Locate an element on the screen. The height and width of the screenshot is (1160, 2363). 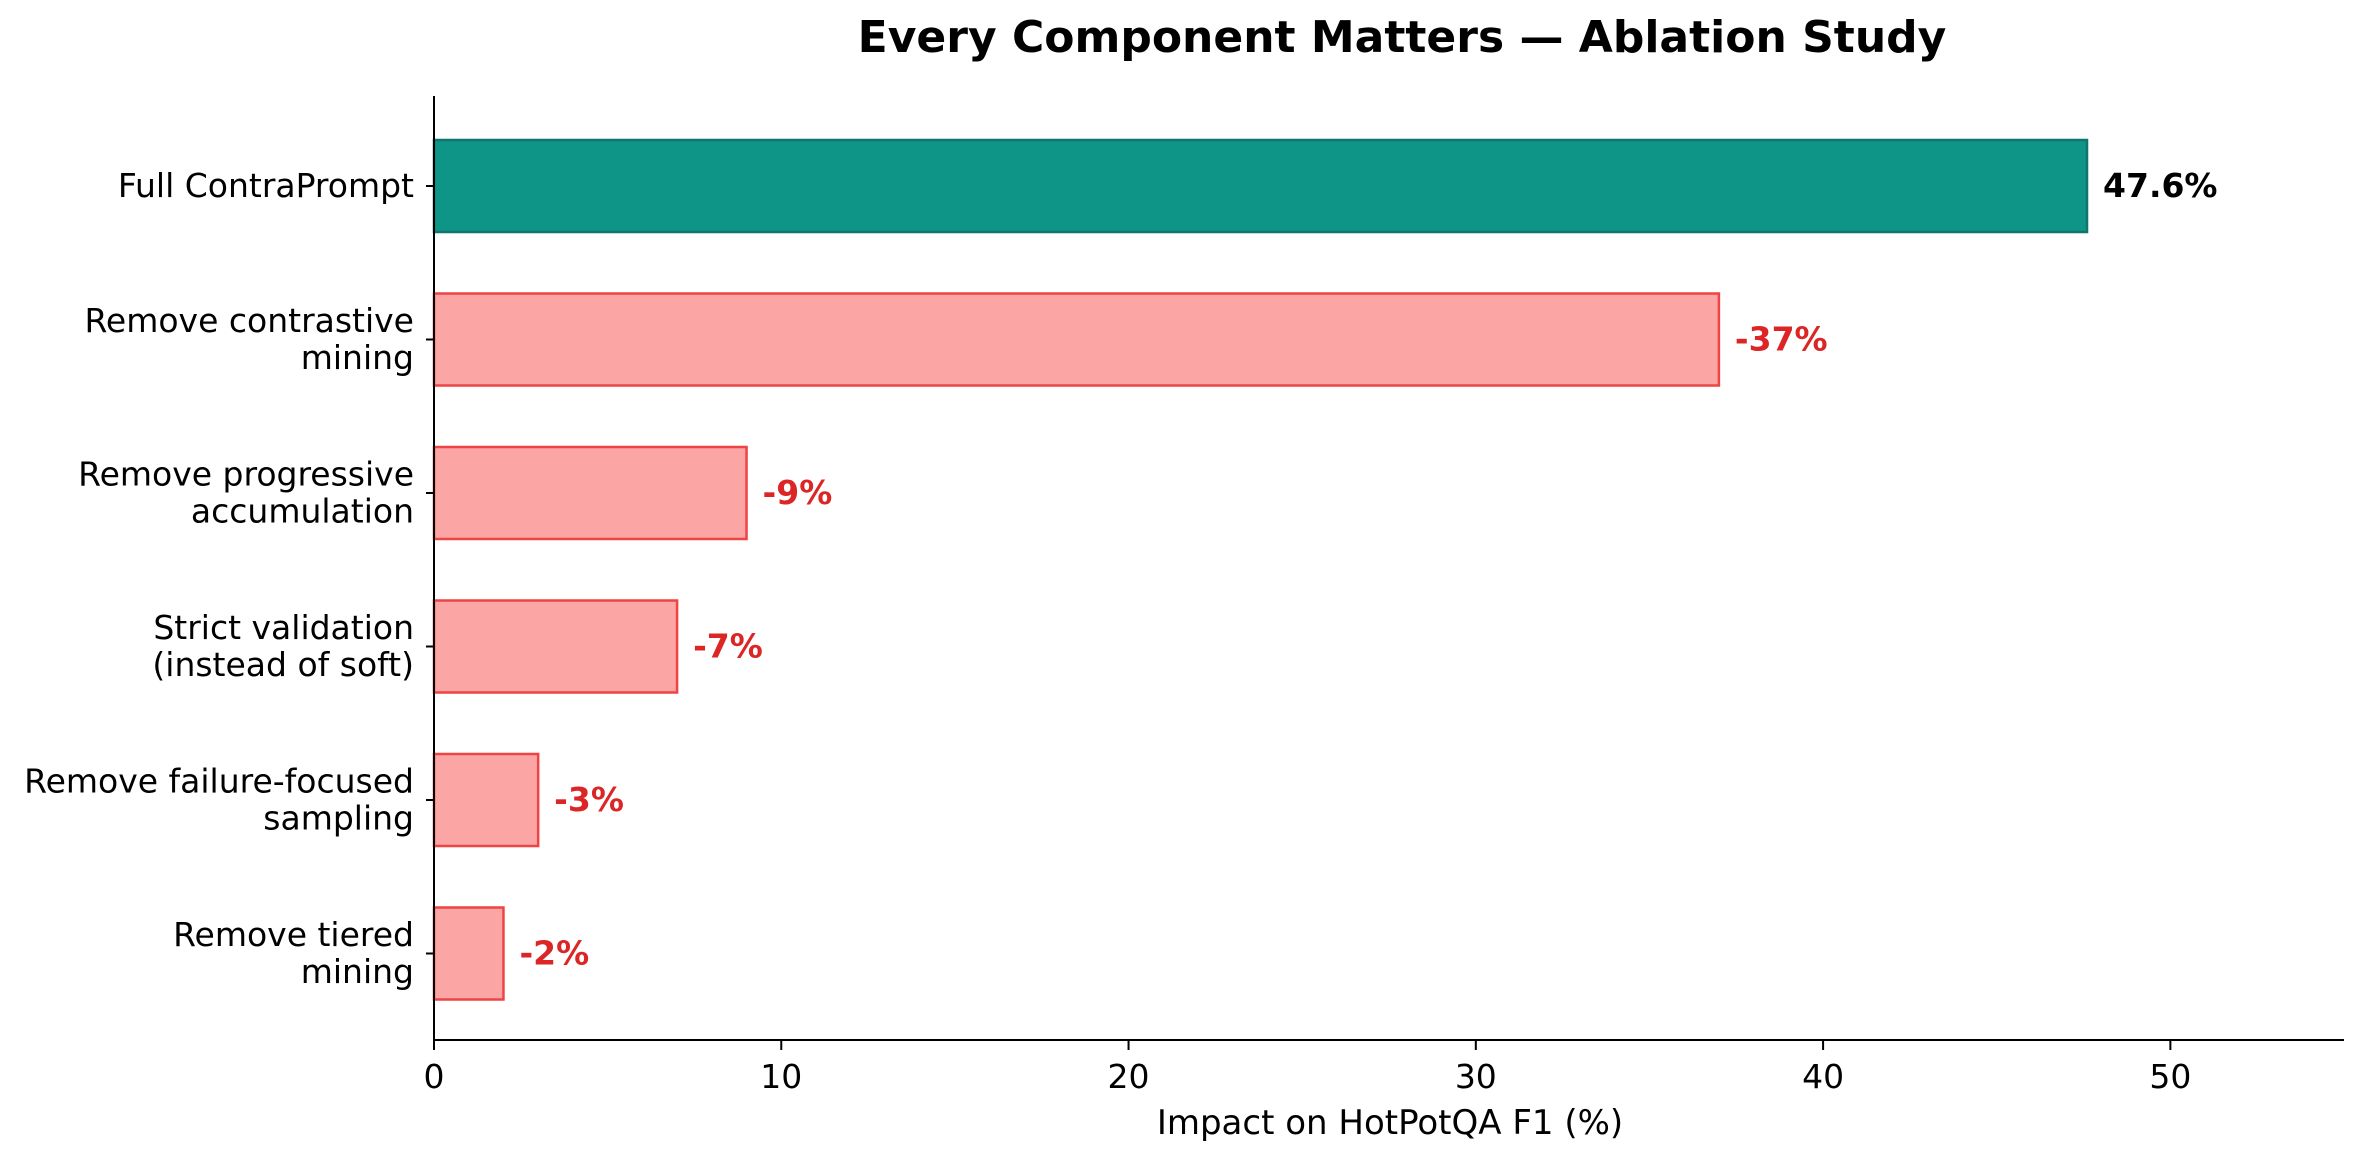
value-label: -37% is located at coordinates (1781, 339).